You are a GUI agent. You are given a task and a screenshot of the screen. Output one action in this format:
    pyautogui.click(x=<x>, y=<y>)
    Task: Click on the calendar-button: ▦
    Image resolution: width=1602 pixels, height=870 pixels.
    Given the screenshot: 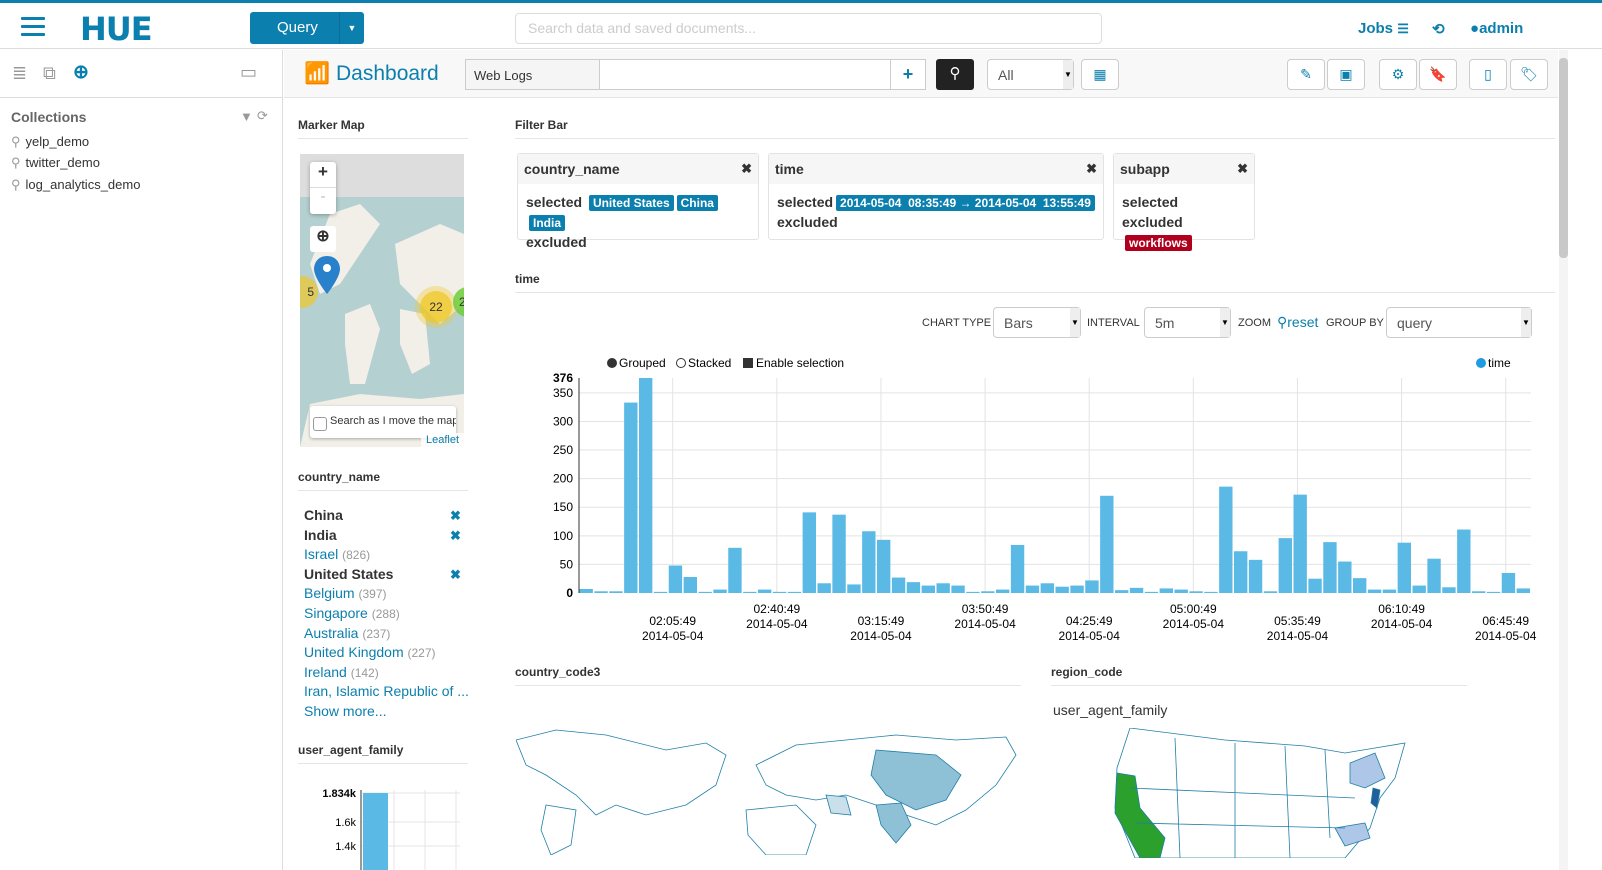 What is the action you would take?
    pyautogui.click(x=1100, y=74)
    